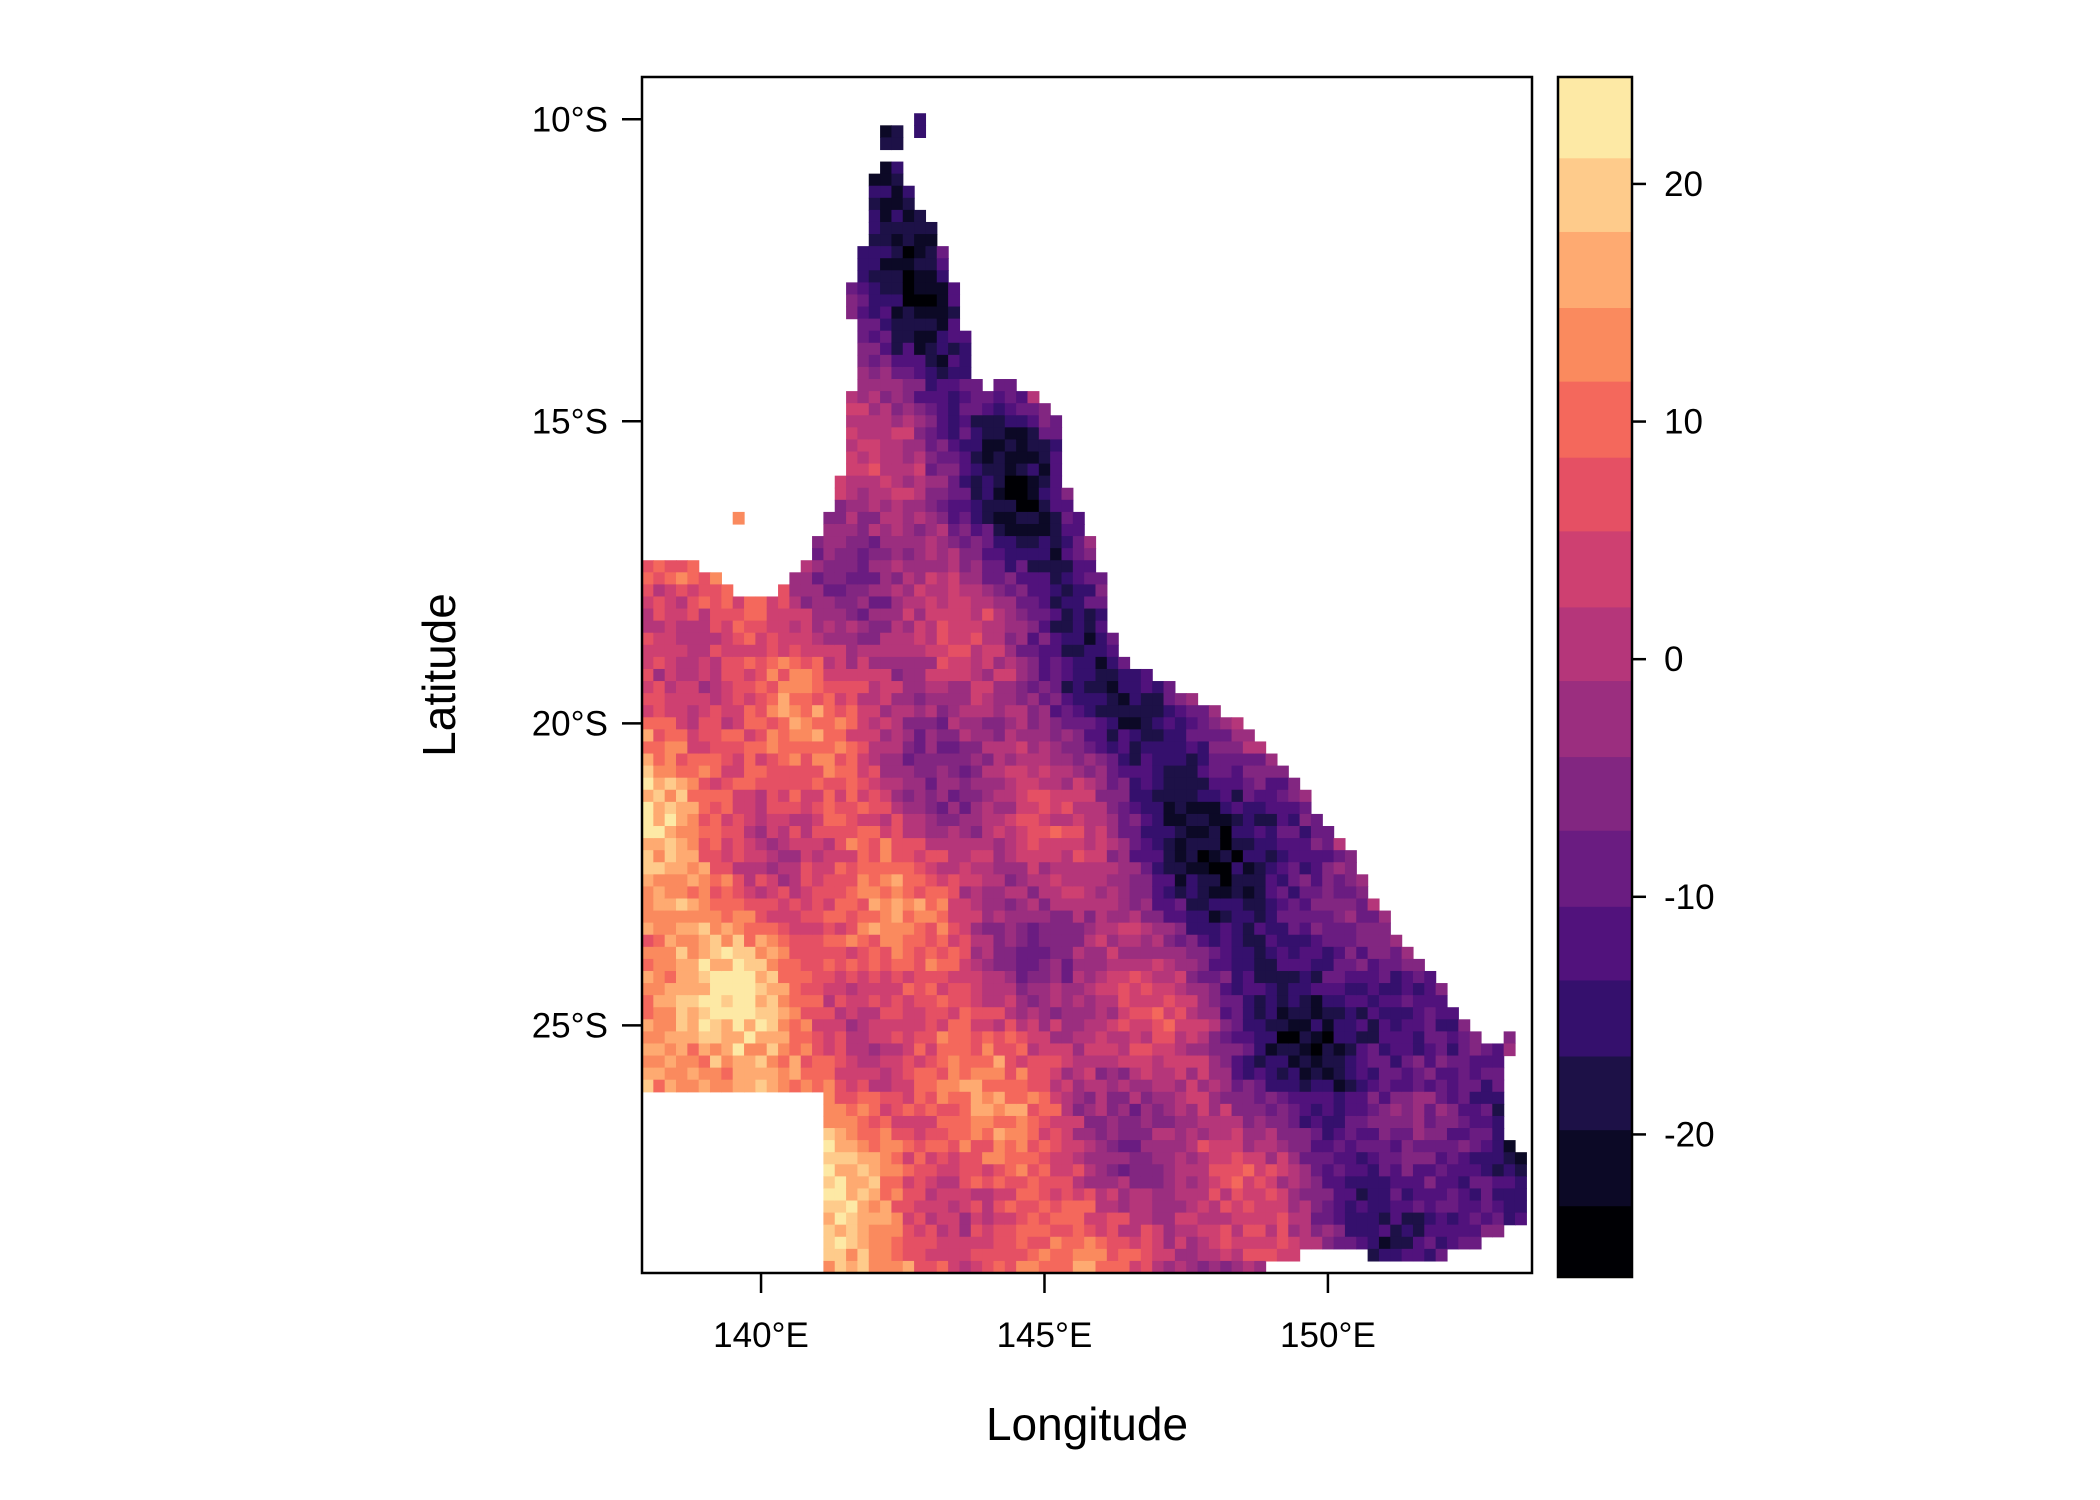  What do you see at coordinates (439, 675) in the screenshot?
I see `y-axis-title: Latitude` at bounding box center [439, 675].